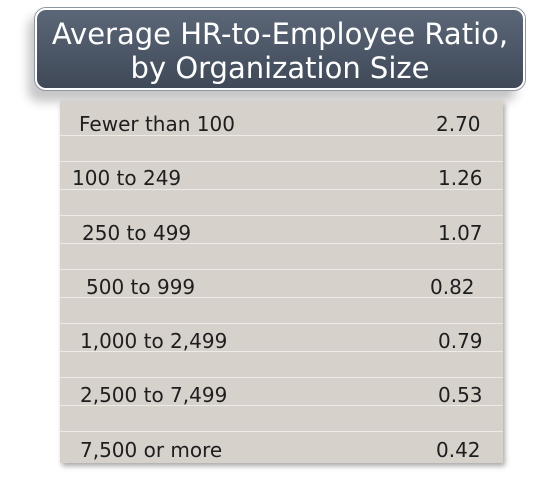 This screenshot has height=477, width=544. What do you see at coordinates (141, 287) in the screenshot?
I see `row-label: 500 to 999` at bounding box center [141, 287].